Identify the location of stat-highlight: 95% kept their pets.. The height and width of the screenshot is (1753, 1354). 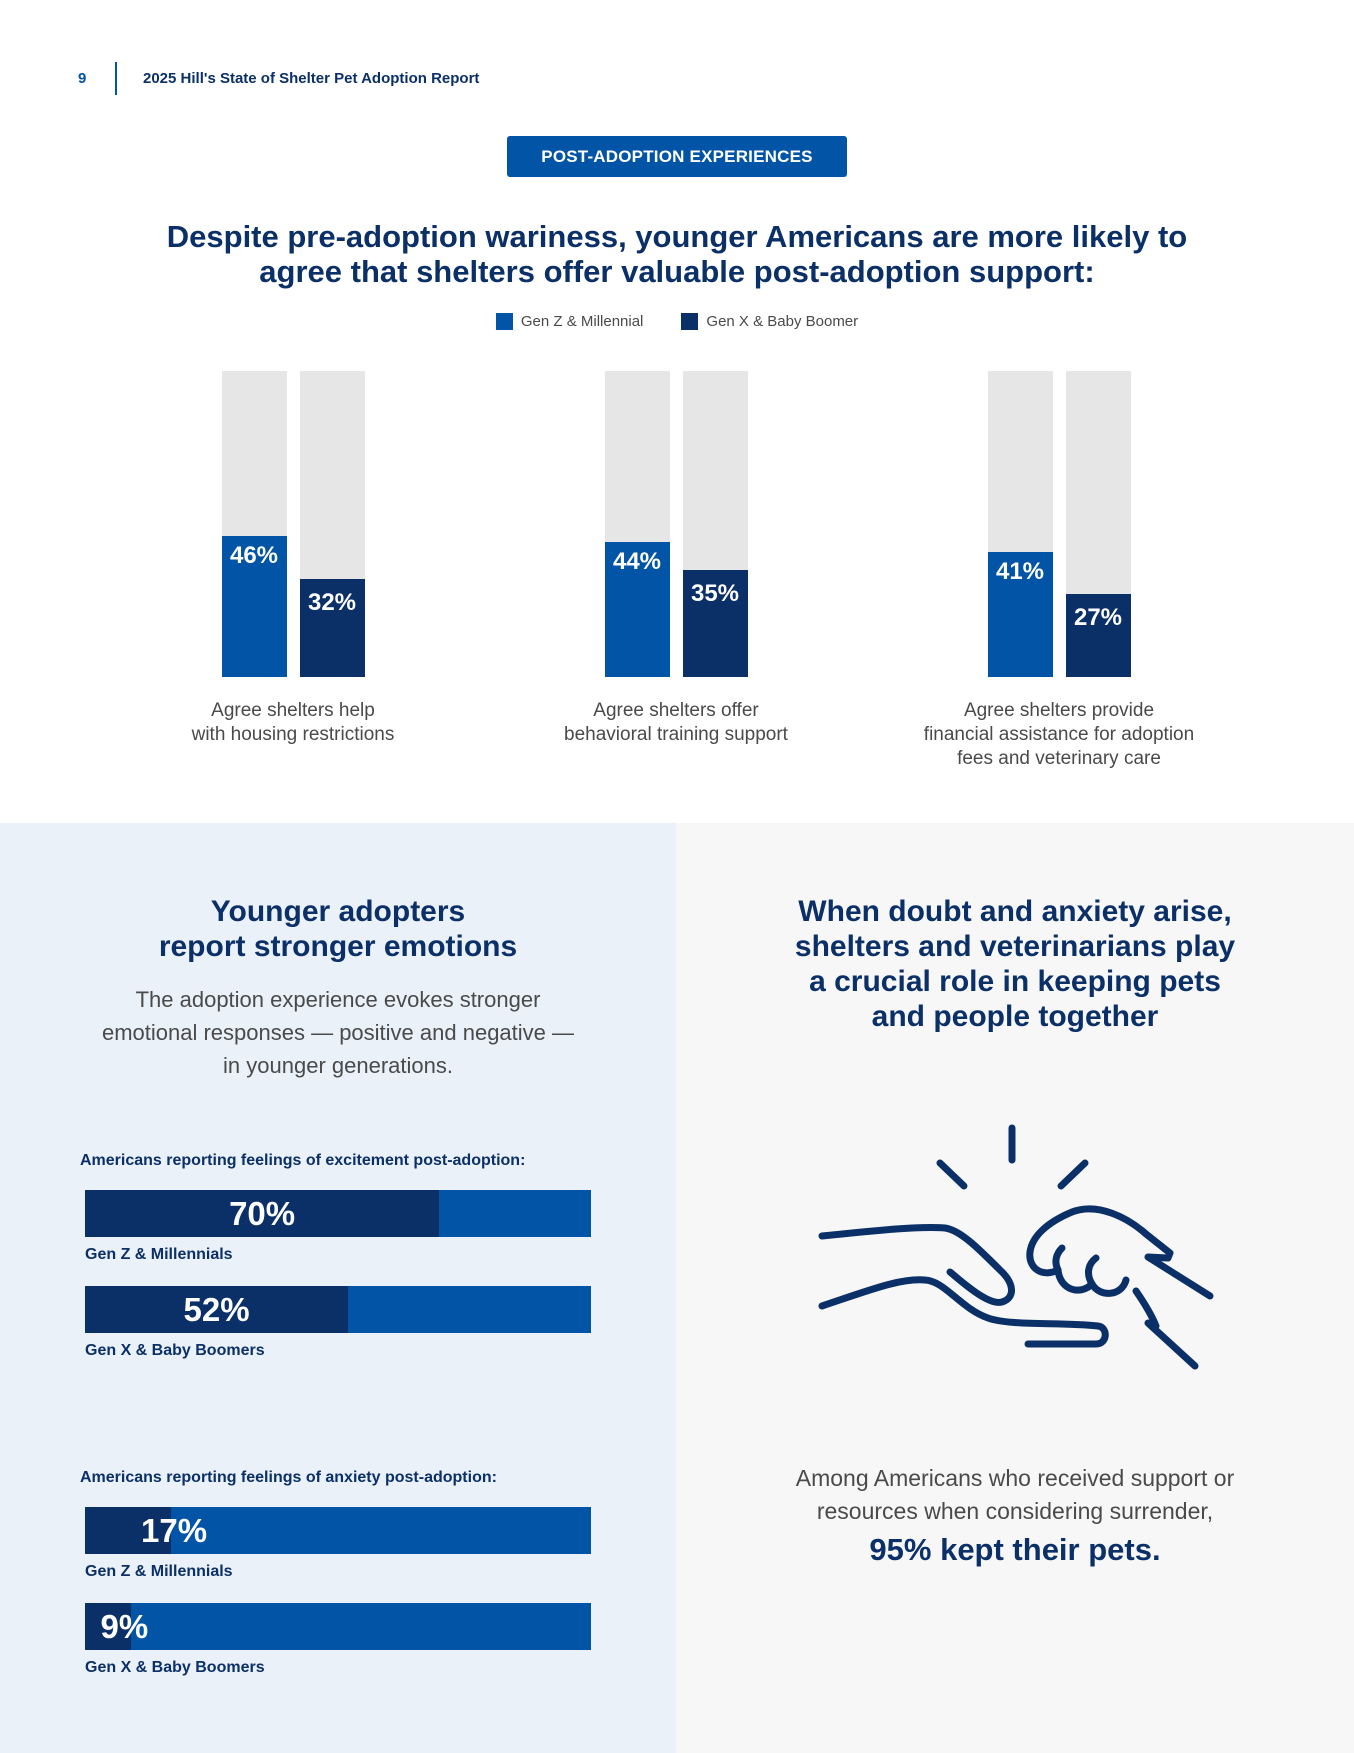
(1015, 1549).